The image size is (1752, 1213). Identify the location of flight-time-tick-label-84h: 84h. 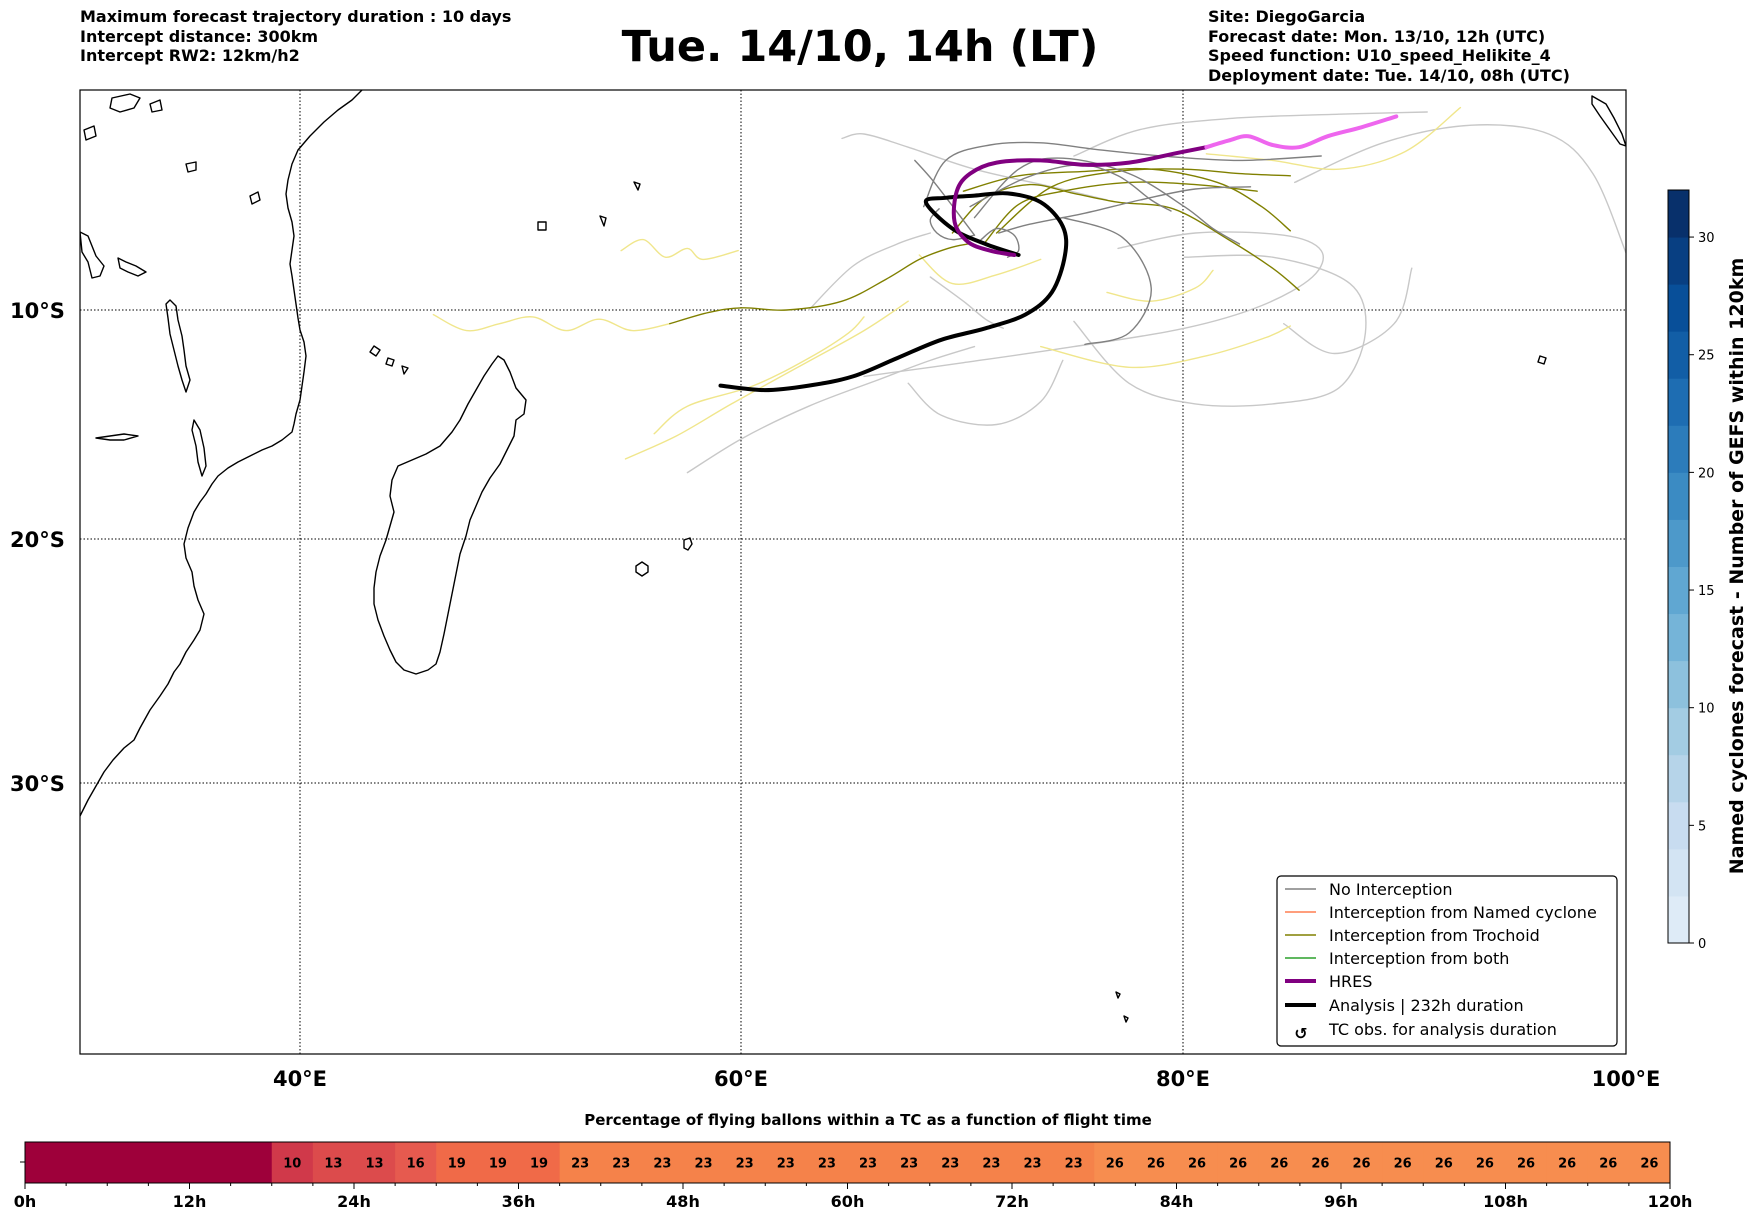
(1177, 1201).